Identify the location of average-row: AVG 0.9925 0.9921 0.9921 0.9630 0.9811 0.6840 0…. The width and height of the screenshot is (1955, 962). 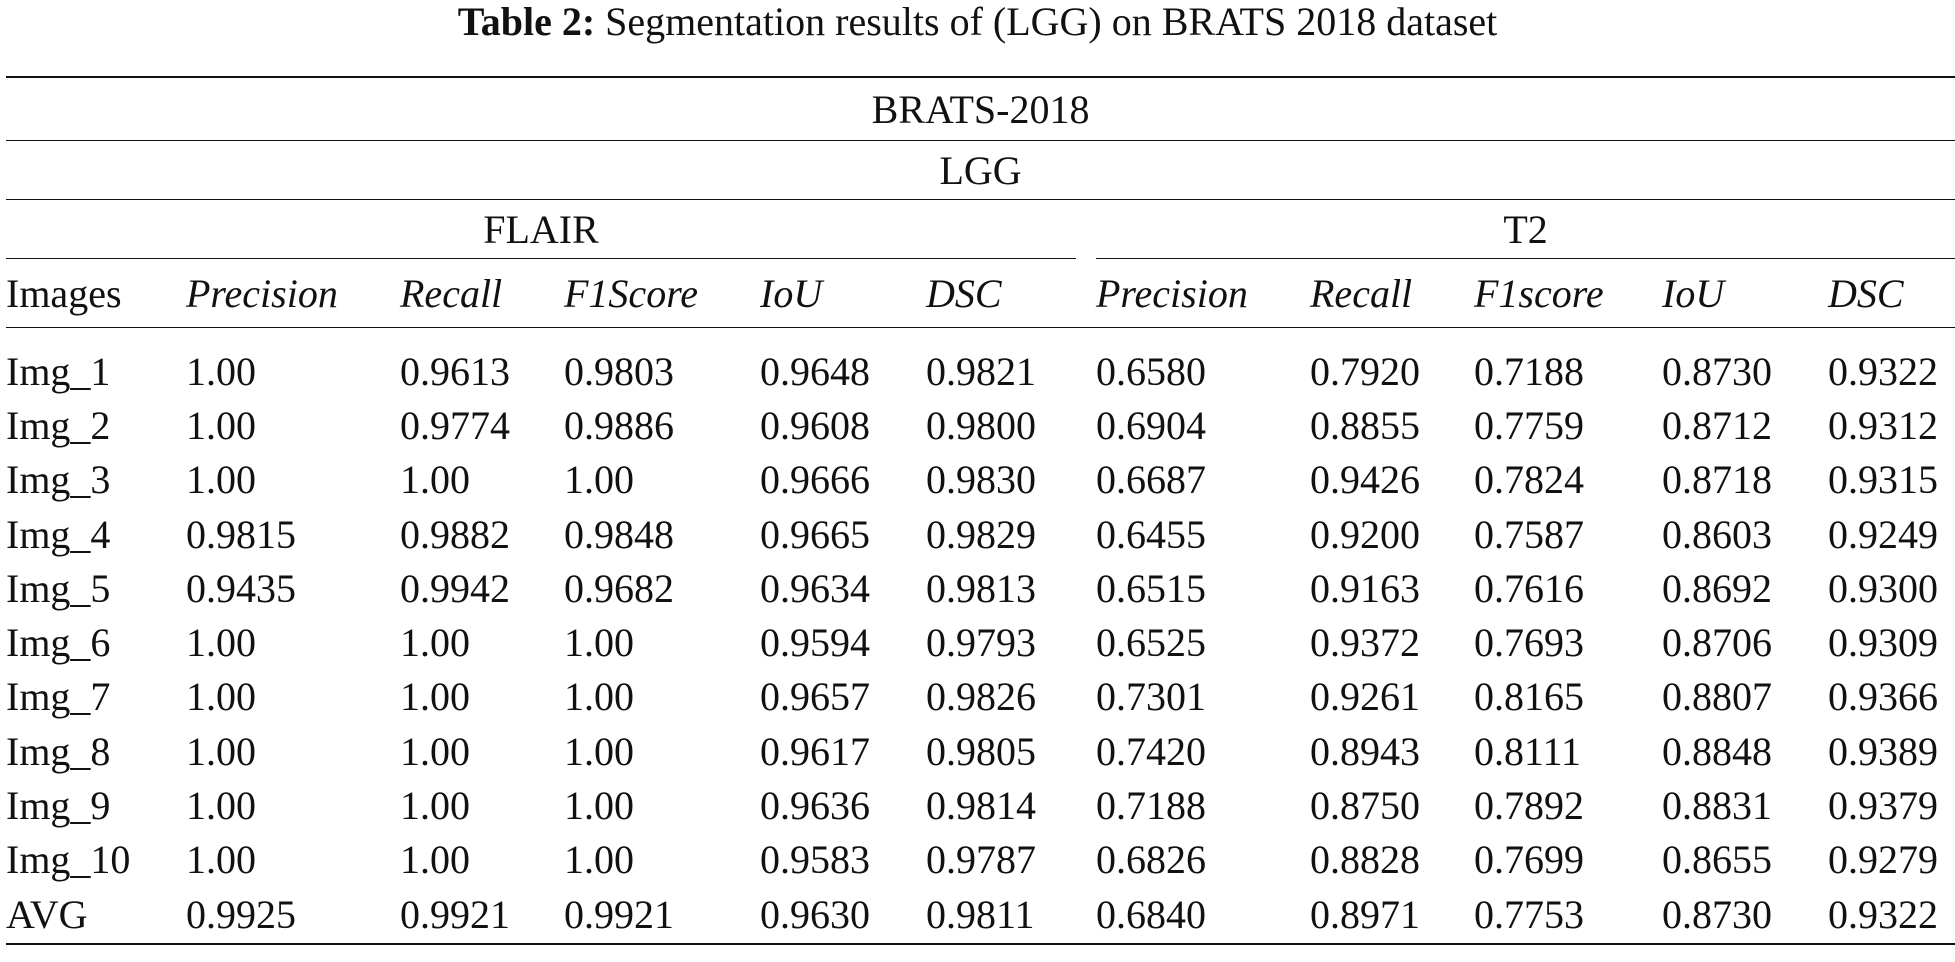
(980, 915).